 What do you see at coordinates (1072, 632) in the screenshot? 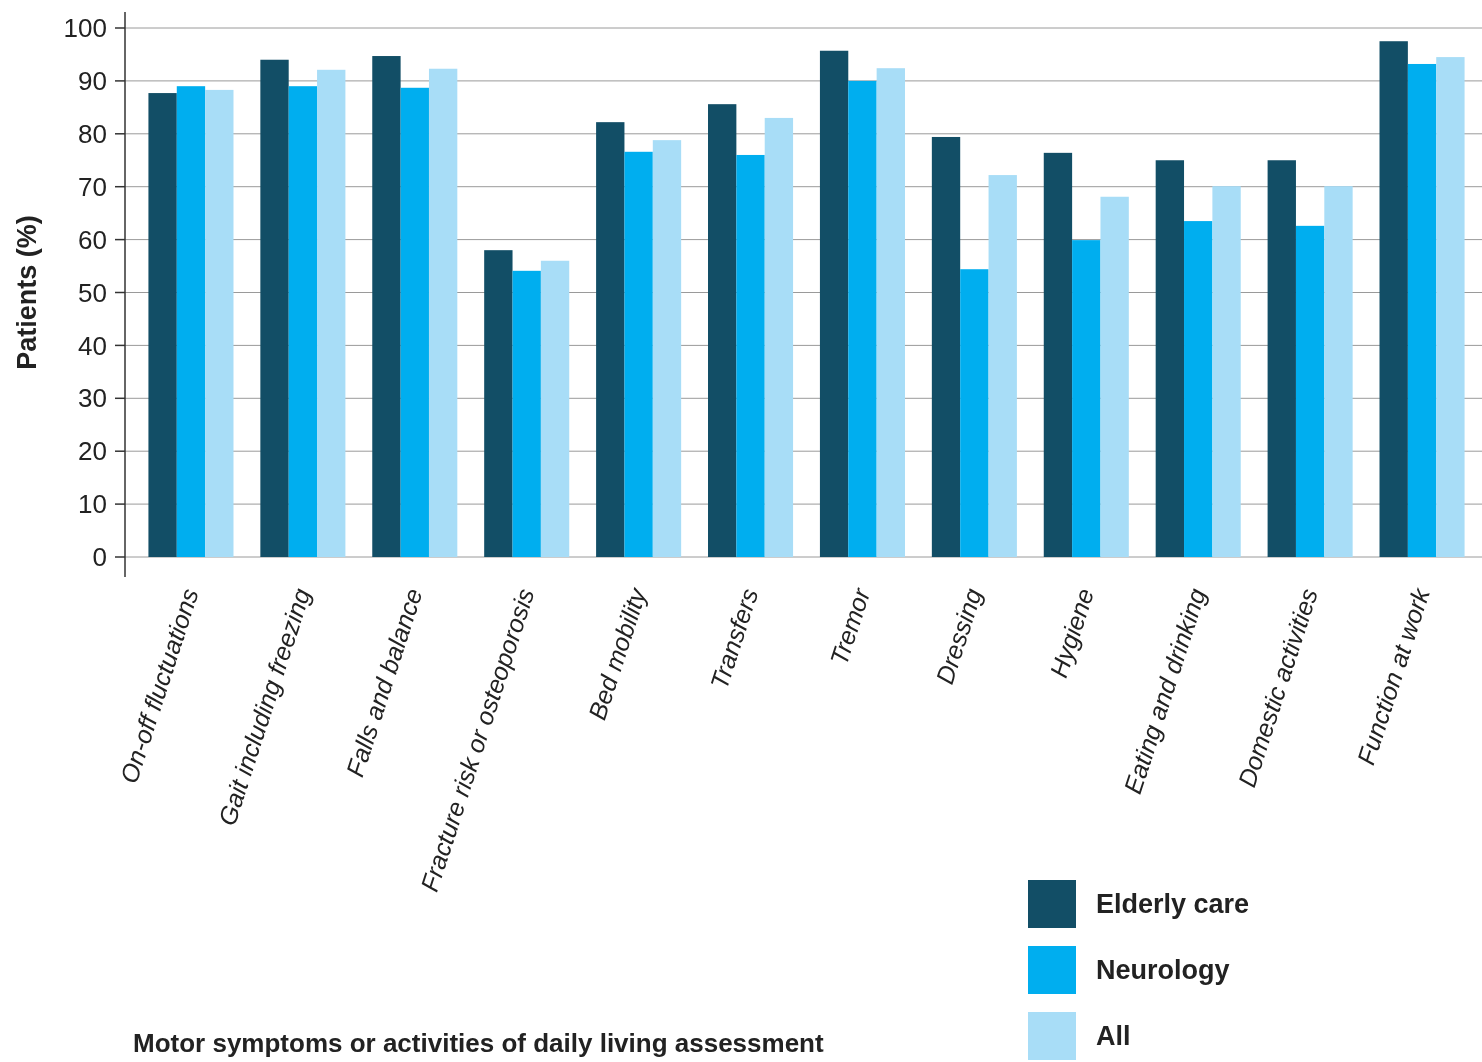
I see `x-tick-label: Hygiene` at bounding box center [1072, 632].